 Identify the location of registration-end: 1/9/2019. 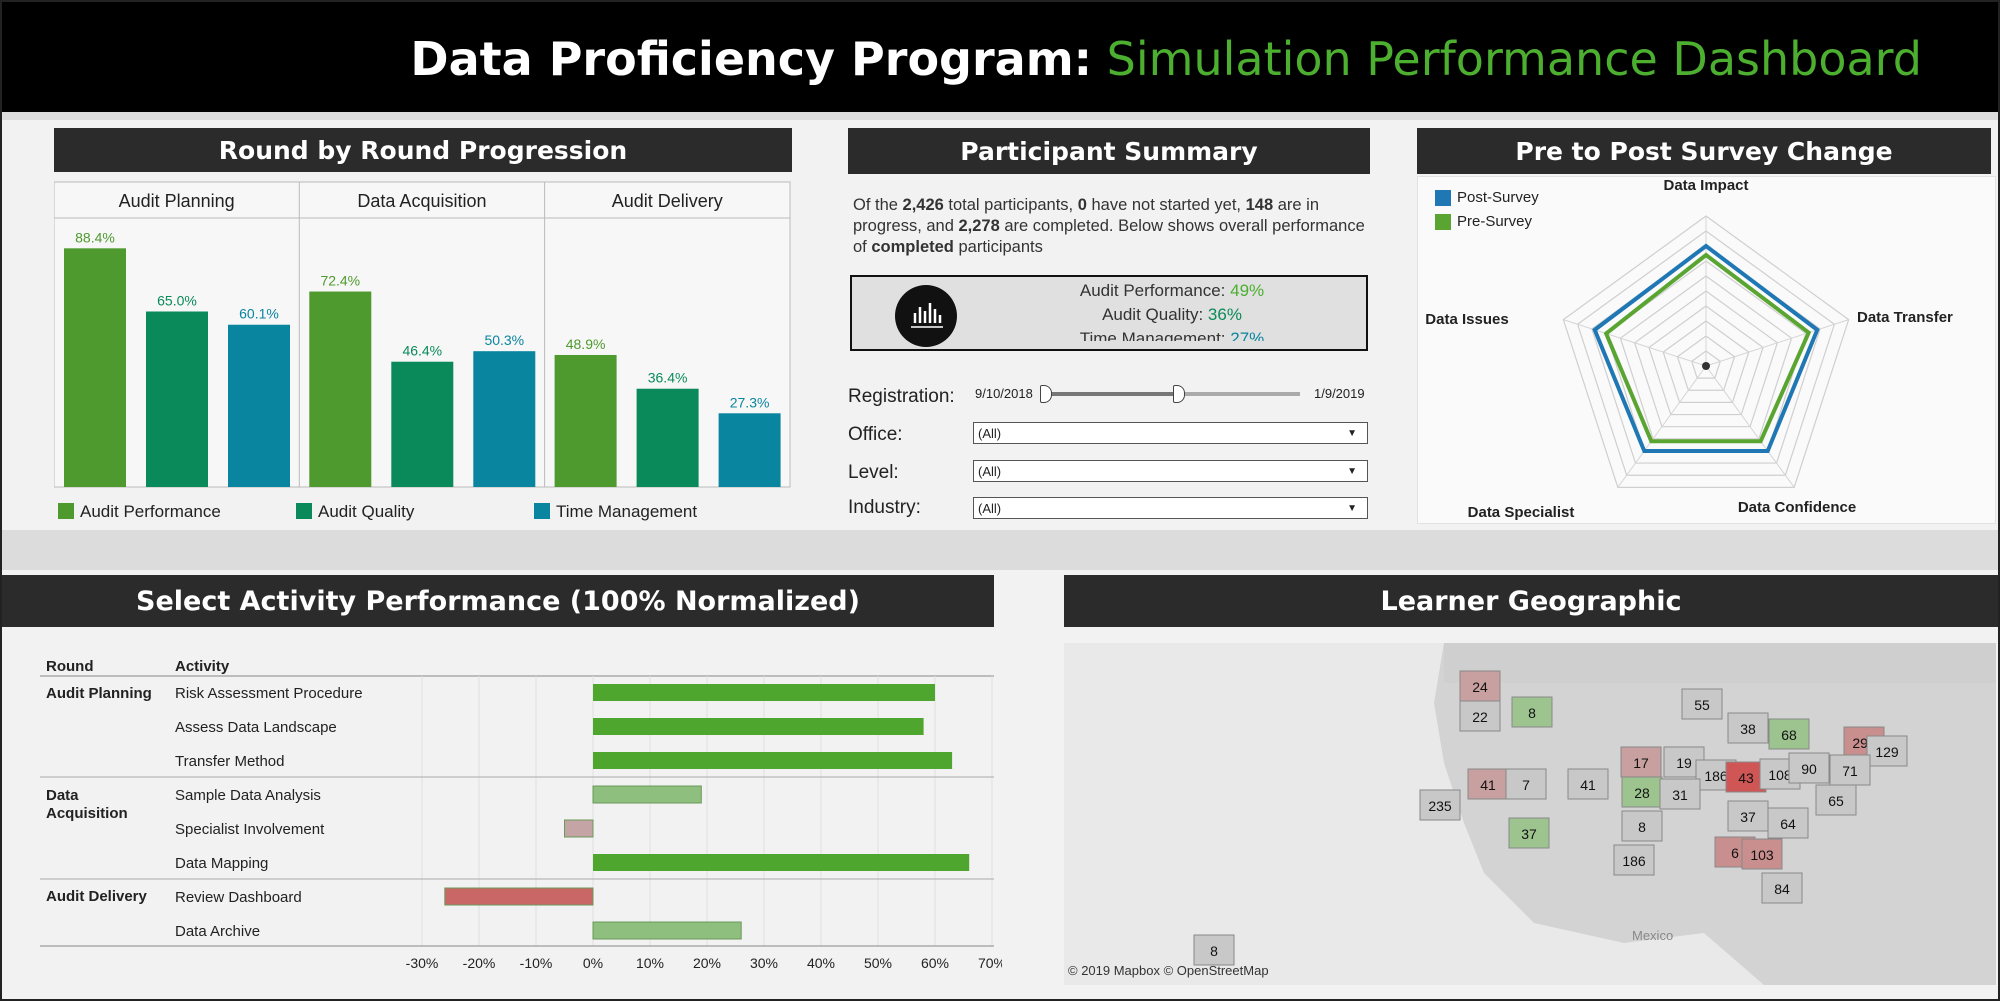
(1339, 393).